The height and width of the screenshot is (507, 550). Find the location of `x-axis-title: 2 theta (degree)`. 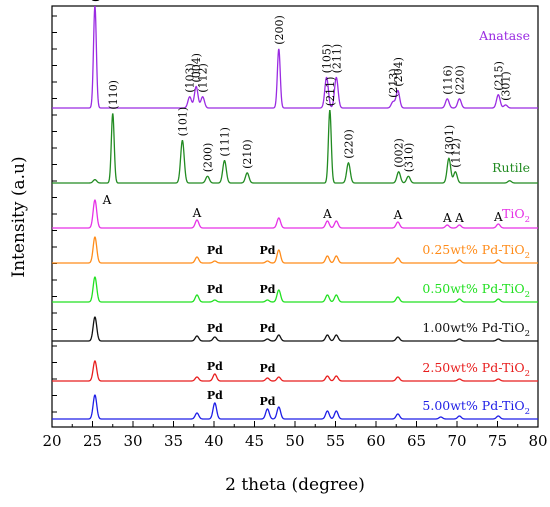

x-axis-title: 2 theta (degree) is located at coordinates (295, 485).